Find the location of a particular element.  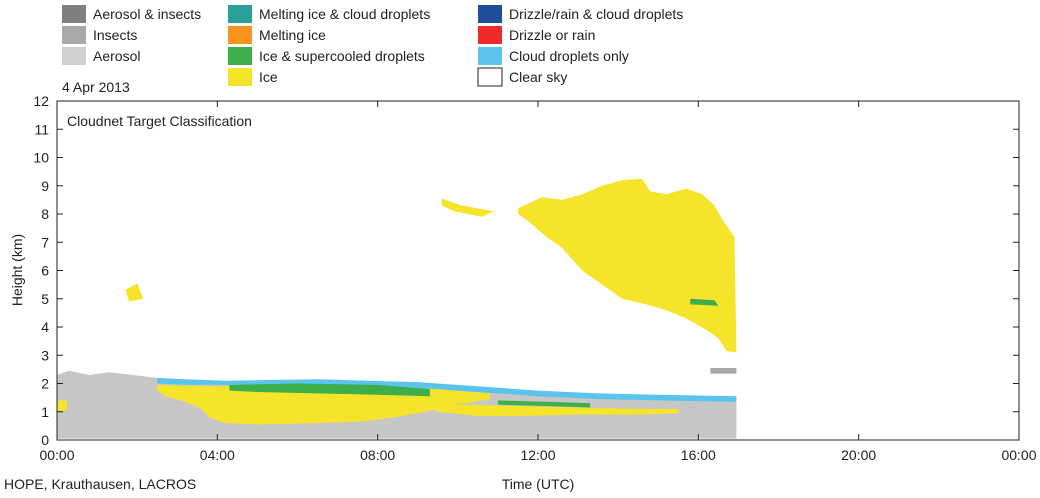

y-tick-label: 12 is located at coordinates (41, 101).